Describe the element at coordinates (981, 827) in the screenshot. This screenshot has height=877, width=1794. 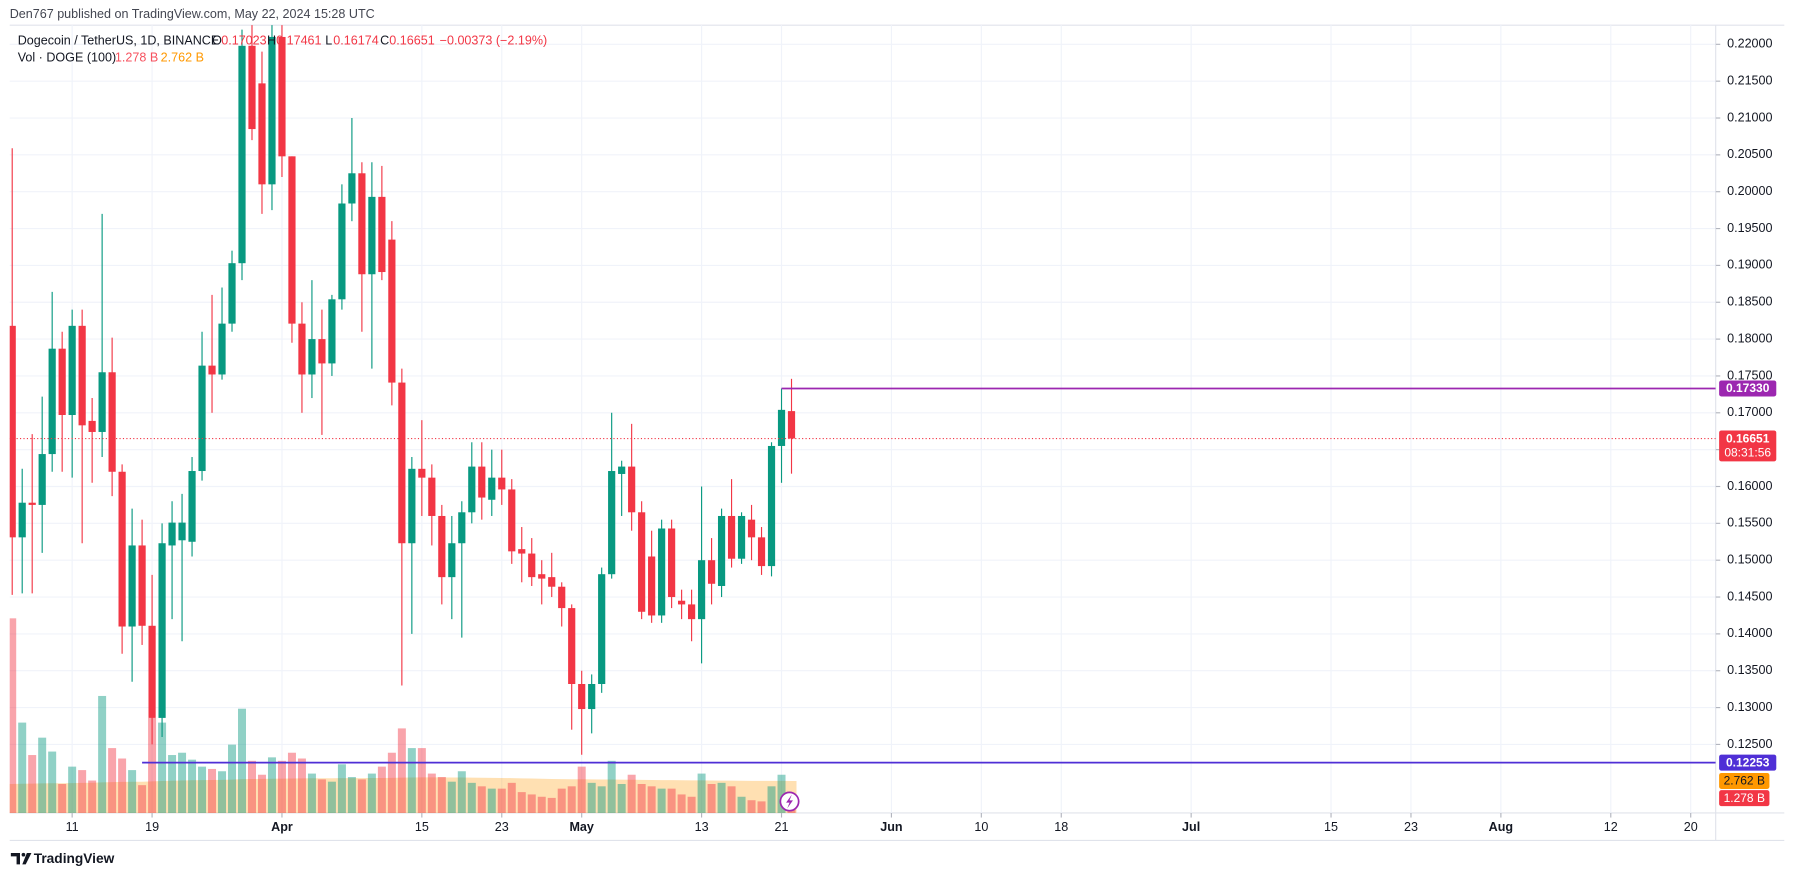
I see `x-tick-label: 10` at that location.